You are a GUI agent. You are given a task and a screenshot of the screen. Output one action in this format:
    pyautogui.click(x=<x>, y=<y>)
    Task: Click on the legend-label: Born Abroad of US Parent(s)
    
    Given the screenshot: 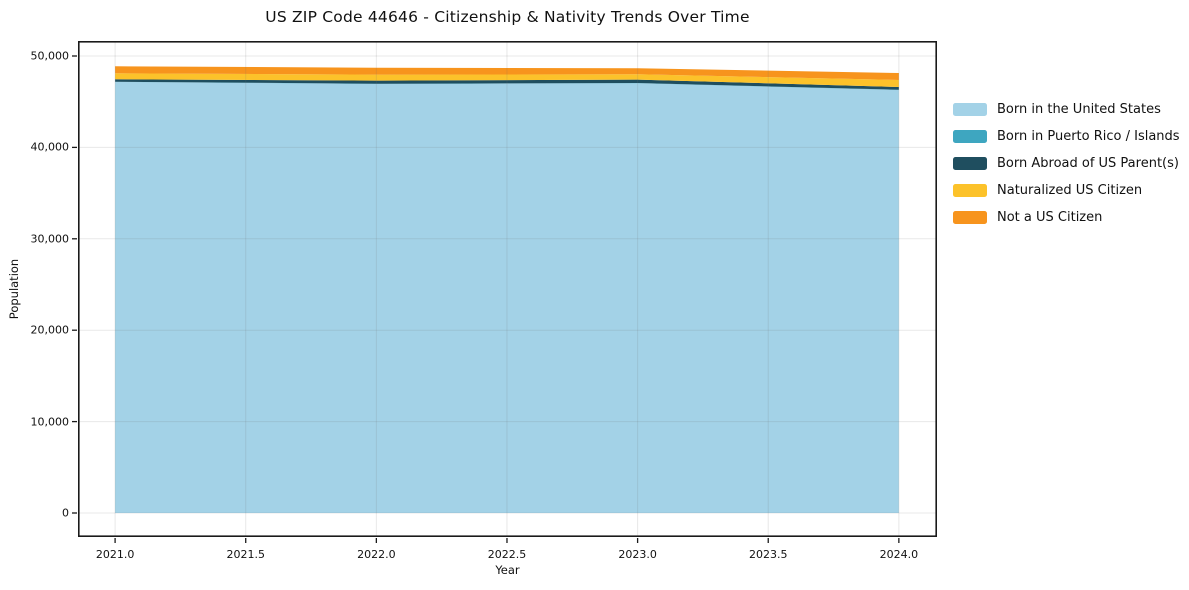 What is the action you would take?
    pyautogui.click(x=1088, y=163)
    